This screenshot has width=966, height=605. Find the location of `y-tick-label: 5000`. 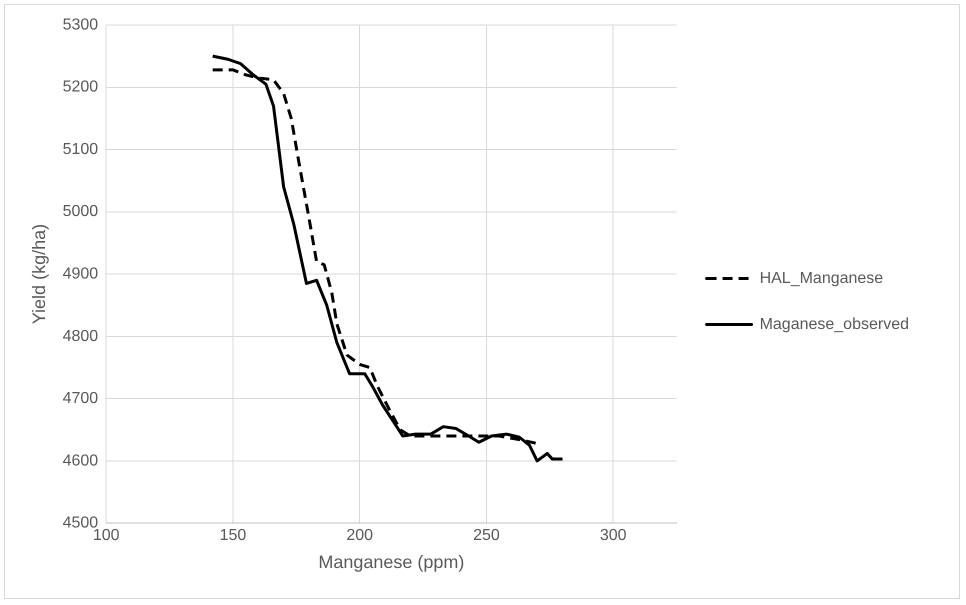

y-tick-label: 5000 is located at coordinates (80, 211).